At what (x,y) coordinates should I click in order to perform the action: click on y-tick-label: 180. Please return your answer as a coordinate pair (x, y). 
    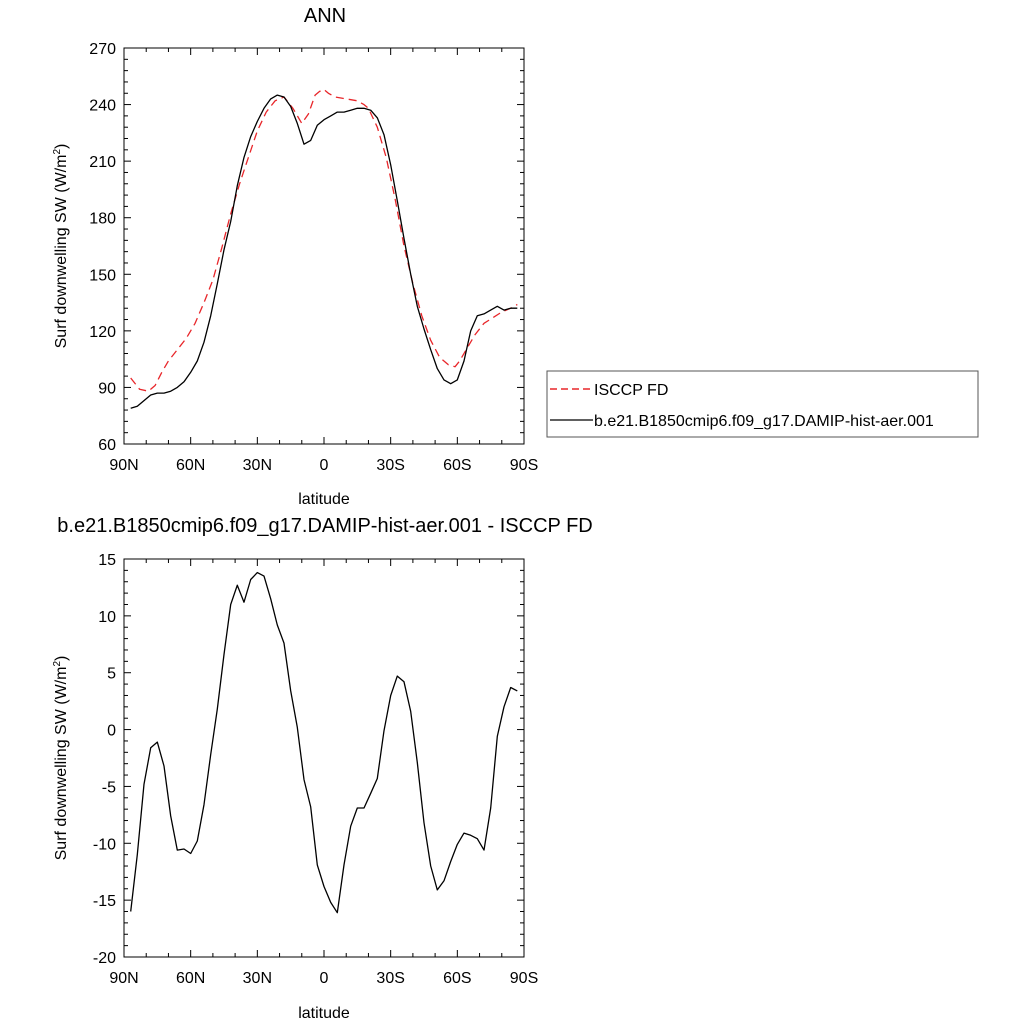
    Looking at the image, I should click on (102, 219).